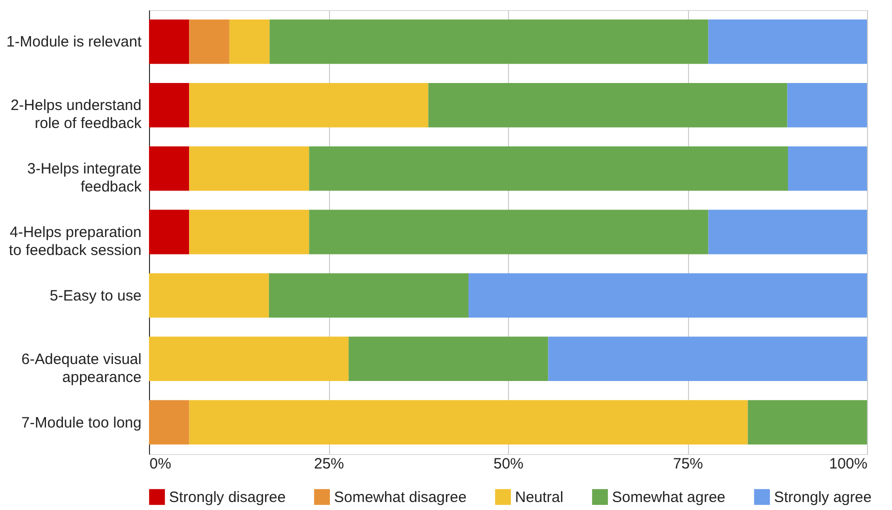 This screenshot has width=892, height=510. I want to click on y-tick-label: 6-Adequate visual appearance, so click(81, 368).